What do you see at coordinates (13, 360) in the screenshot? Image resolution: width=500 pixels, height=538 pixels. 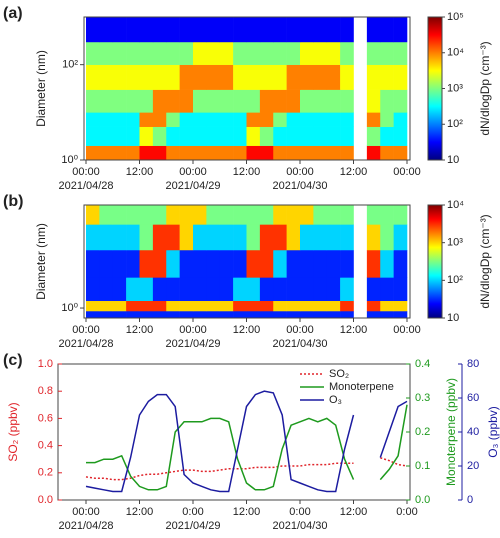 I see `panel-label: (c)` at bounding box center [13, 360].